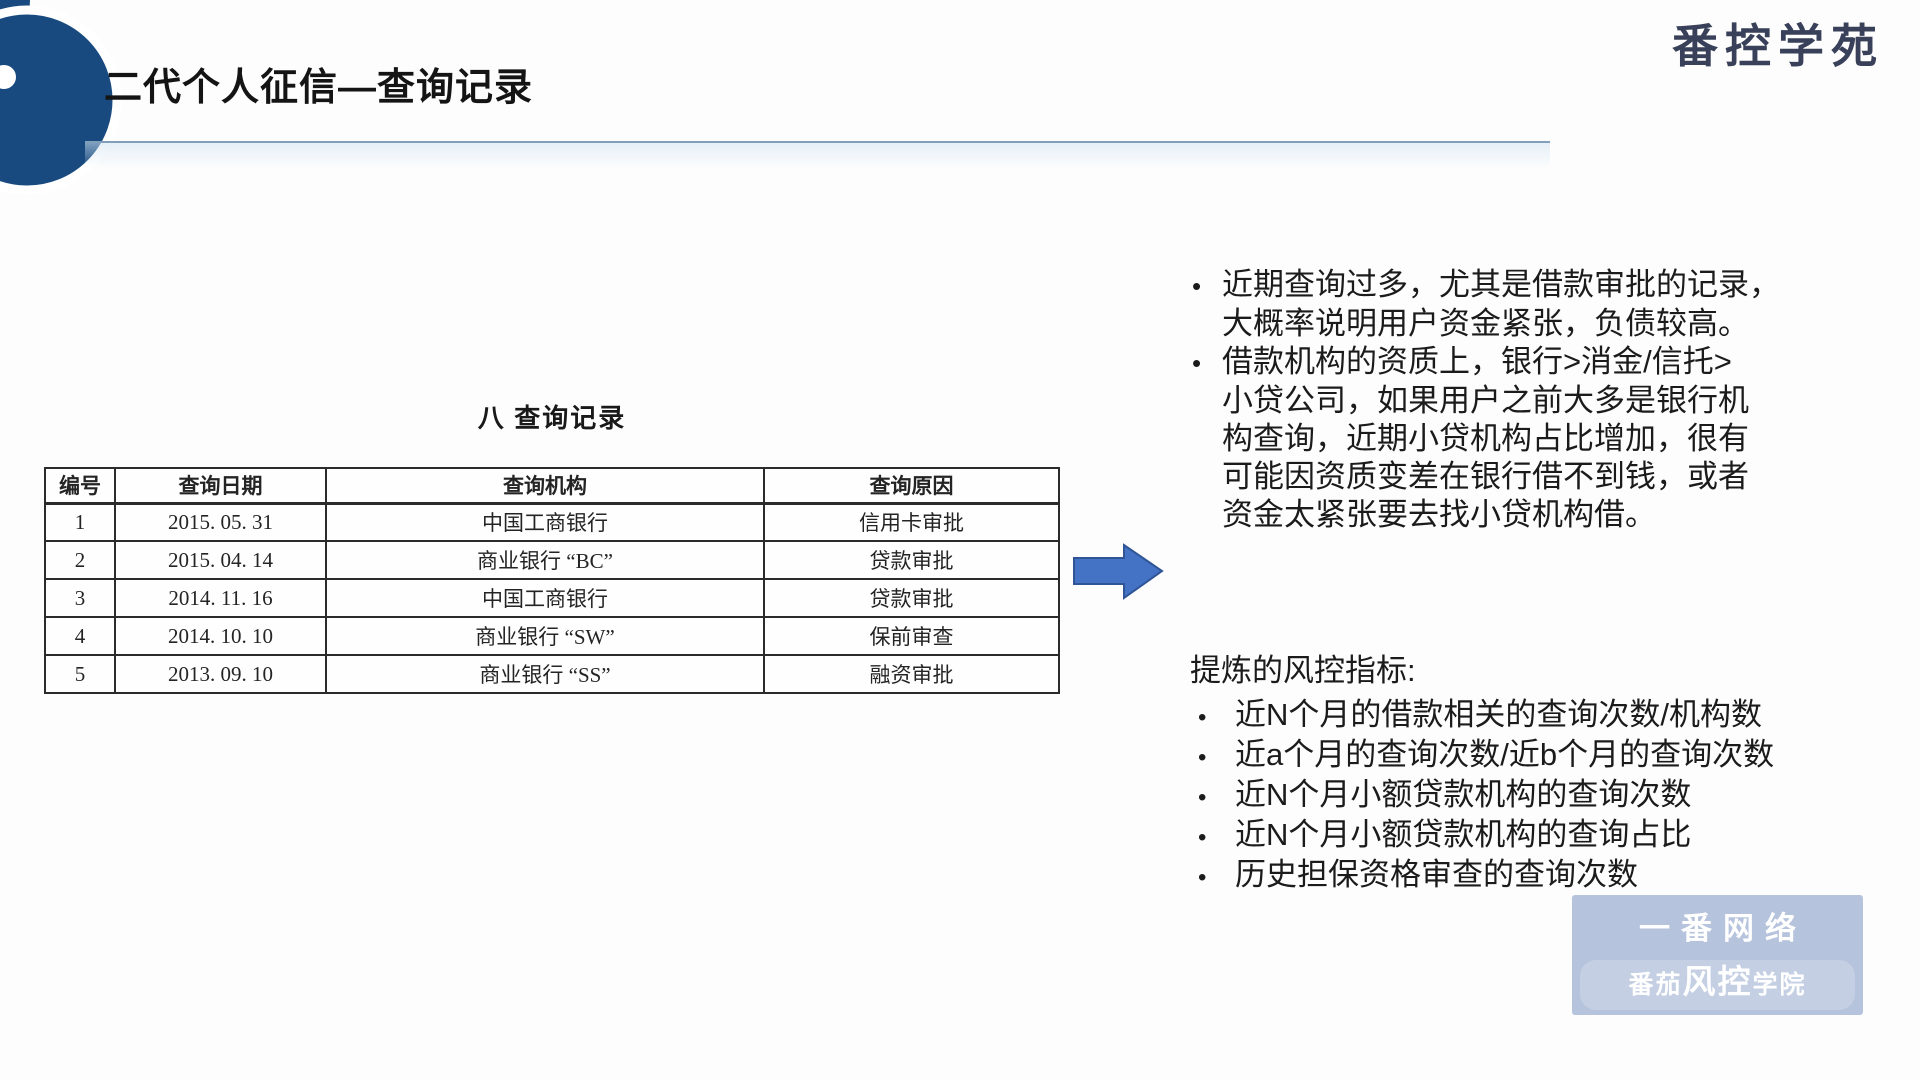 The width and height of the screenshot is (1920, 1080). I want to click on table-row: 1 2015. 05. 31 中国工商银行 信用卡审批, so click(552, 522).